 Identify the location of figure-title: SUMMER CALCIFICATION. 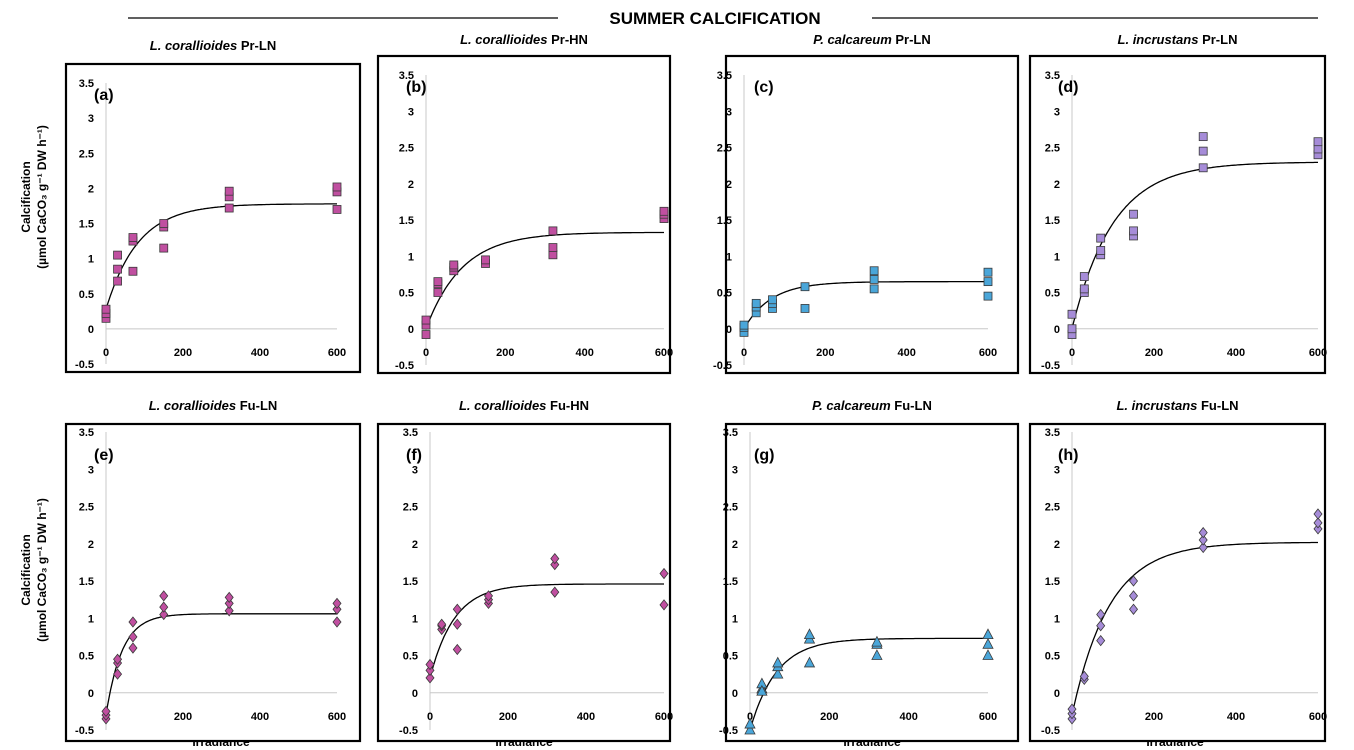
(714, 18).